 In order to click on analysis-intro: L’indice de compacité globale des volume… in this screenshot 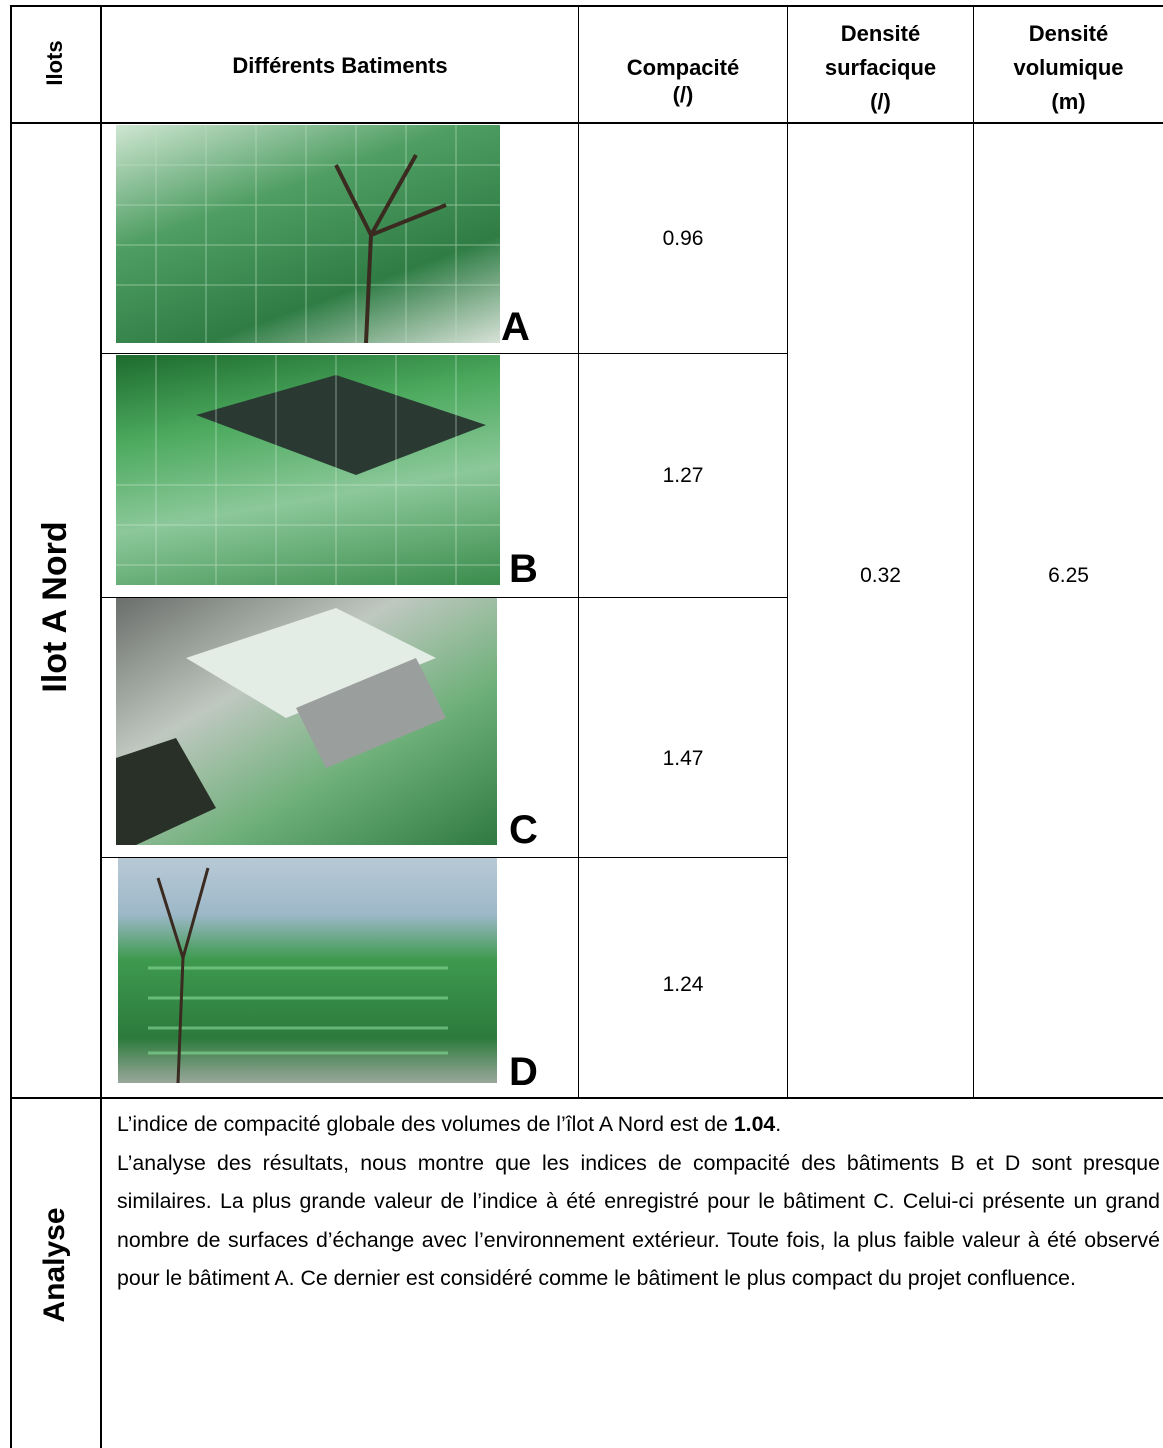, I will do `click(638, 1124)`.